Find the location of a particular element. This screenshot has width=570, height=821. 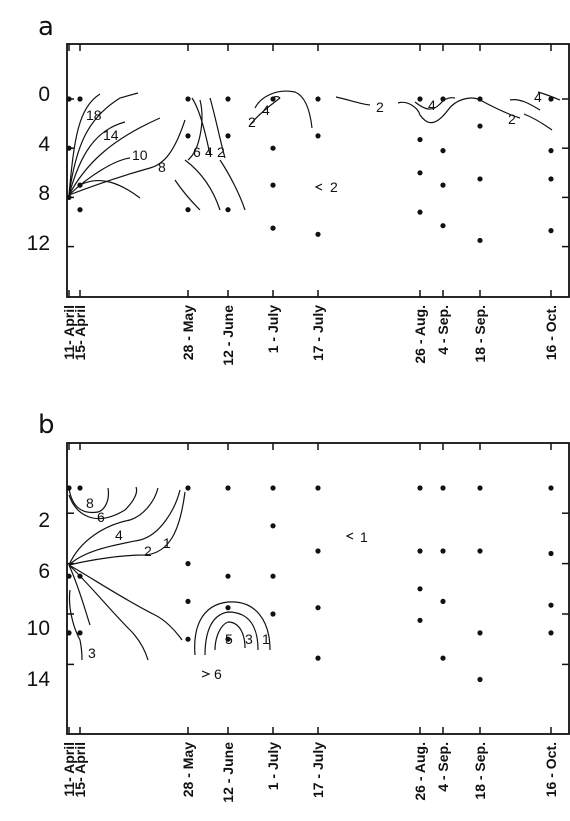

contour-b-low1 is located at coordinates (125, 602).